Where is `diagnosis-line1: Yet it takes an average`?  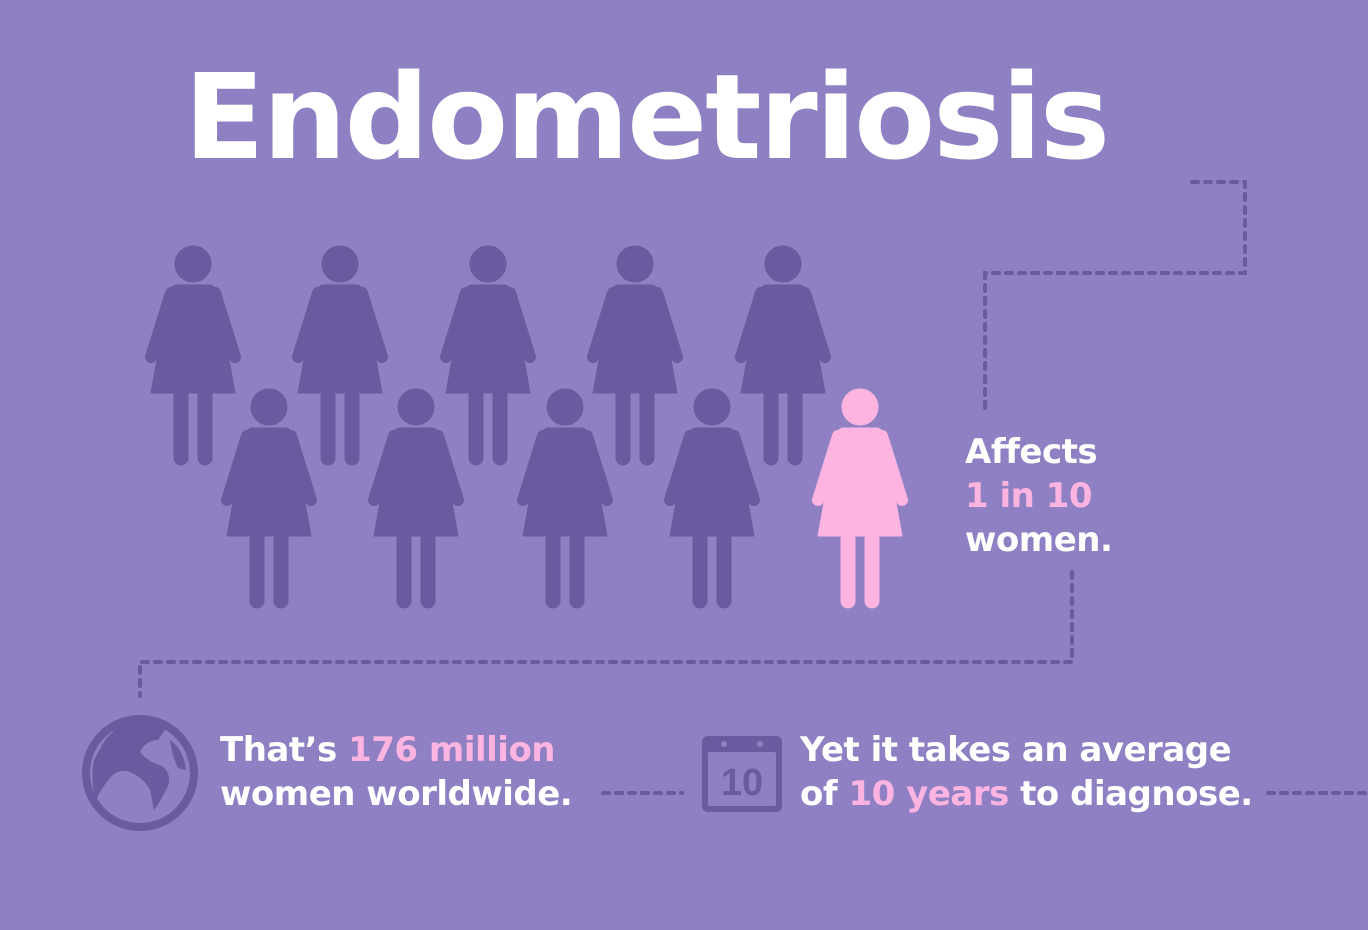 diagnosis-line1: Yet it takes an average is located at coordinates (1016, 750).